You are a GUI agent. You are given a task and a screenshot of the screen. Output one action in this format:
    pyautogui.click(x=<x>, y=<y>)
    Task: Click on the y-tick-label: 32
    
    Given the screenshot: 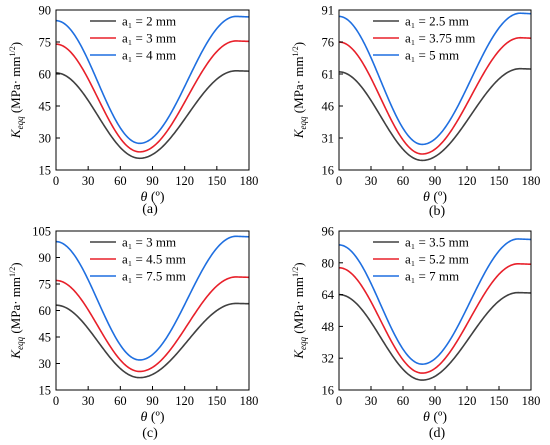 What is the action you would take?
    pyautogui.click(x=328, y=359)
    